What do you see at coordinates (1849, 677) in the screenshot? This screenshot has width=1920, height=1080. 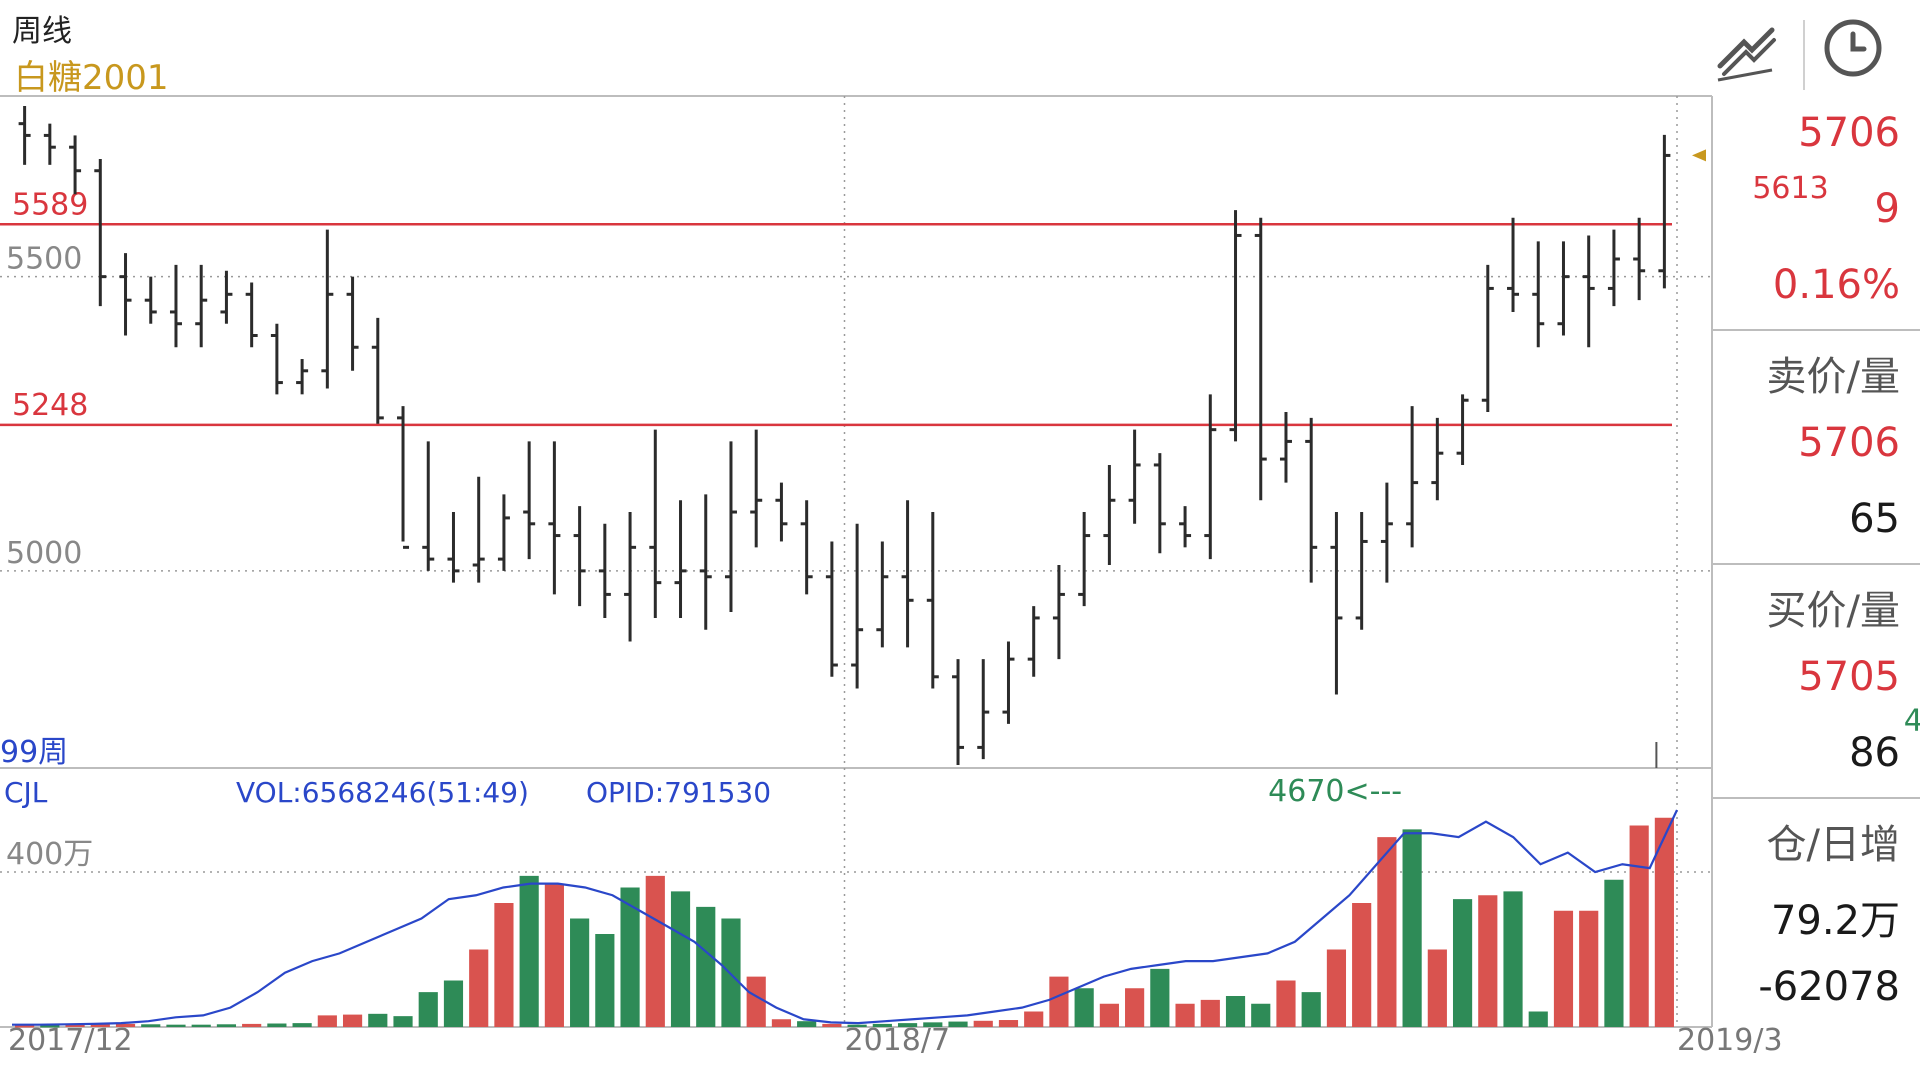 I see `bid-price: 5705` at bounding box center [1849, 677].